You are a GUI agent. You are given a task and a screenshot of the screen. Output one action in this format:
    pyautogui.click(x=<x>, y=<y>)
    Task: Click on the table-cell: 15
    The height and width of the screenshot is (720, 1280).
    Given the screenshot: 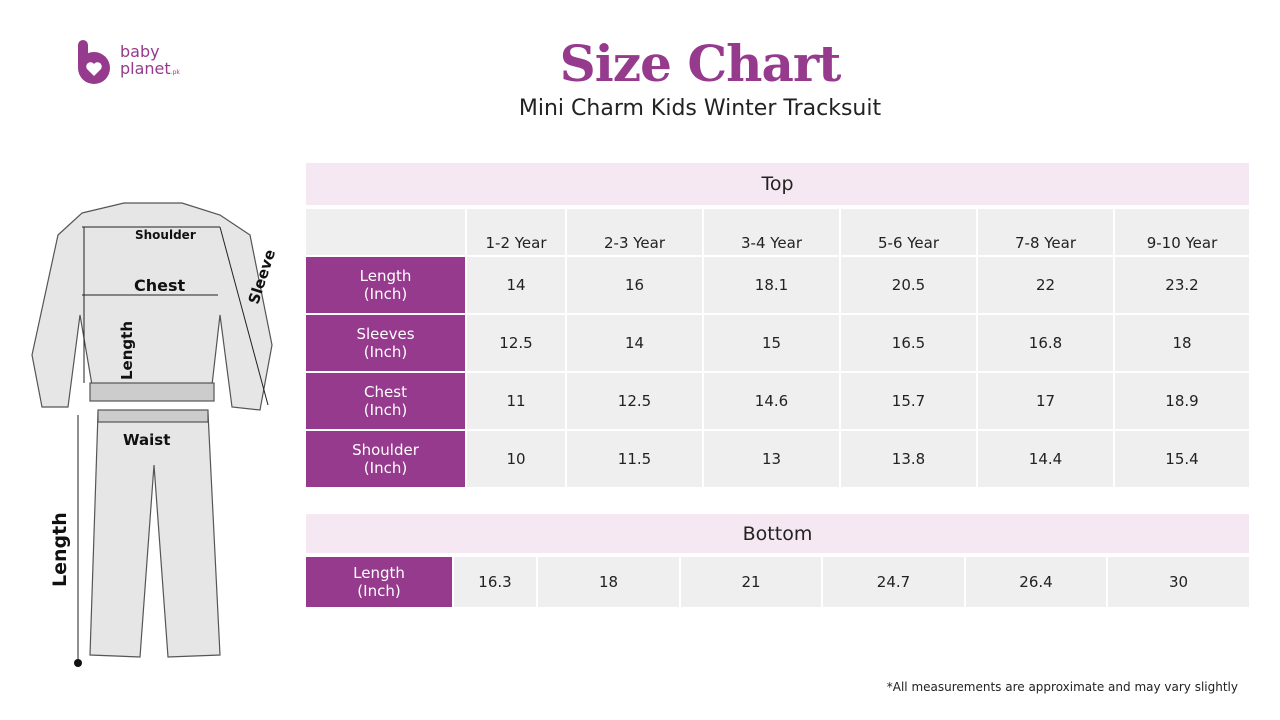 What is the action you would take?
    pyautogui.click(x=771, y=343)
    